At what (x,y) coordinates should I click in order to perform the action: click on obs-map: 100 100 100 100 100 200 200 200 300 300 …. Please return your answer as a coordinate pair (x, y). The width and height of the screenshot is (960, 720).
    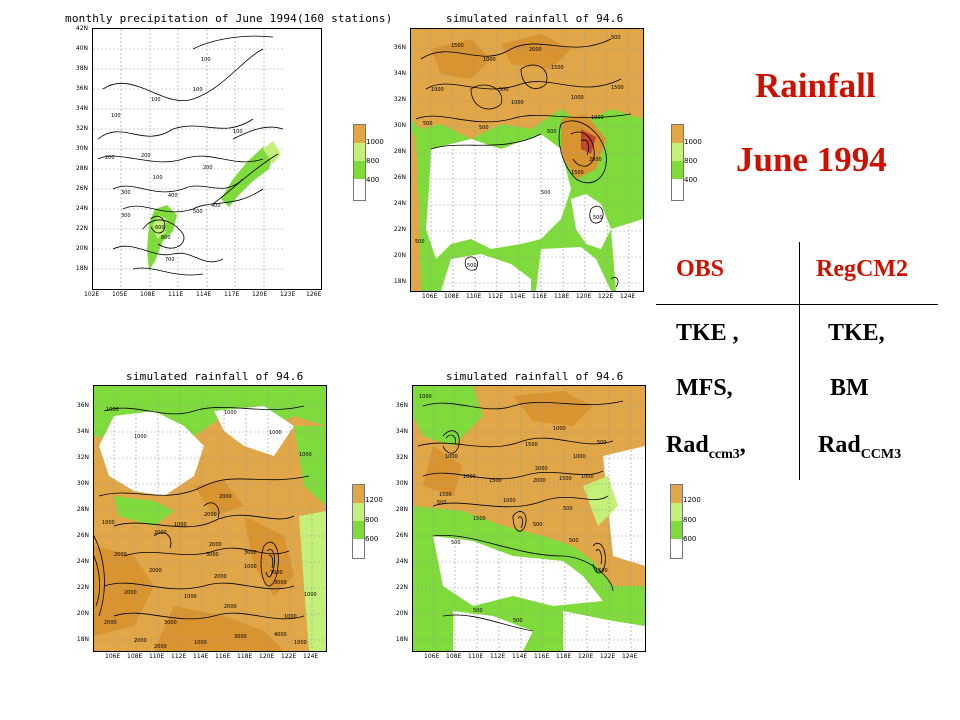
    Looking at the image, I should click on (207, 159).